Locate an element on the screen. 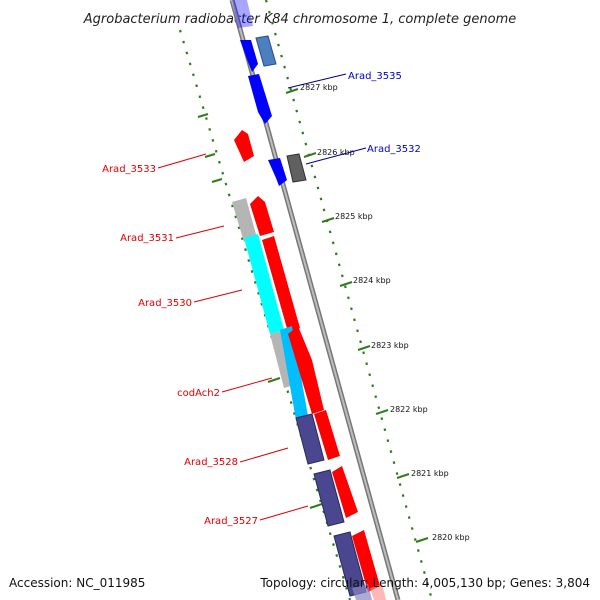  gene-label: Arad_3535 is located at coordinates (375, 76).